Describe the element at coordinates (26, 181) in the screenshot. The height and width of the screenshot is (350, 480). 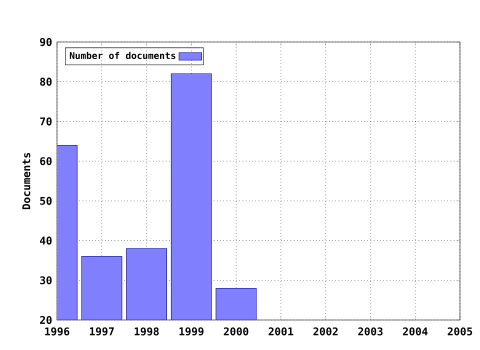
I see `y-axis-title: Documents` at that location.